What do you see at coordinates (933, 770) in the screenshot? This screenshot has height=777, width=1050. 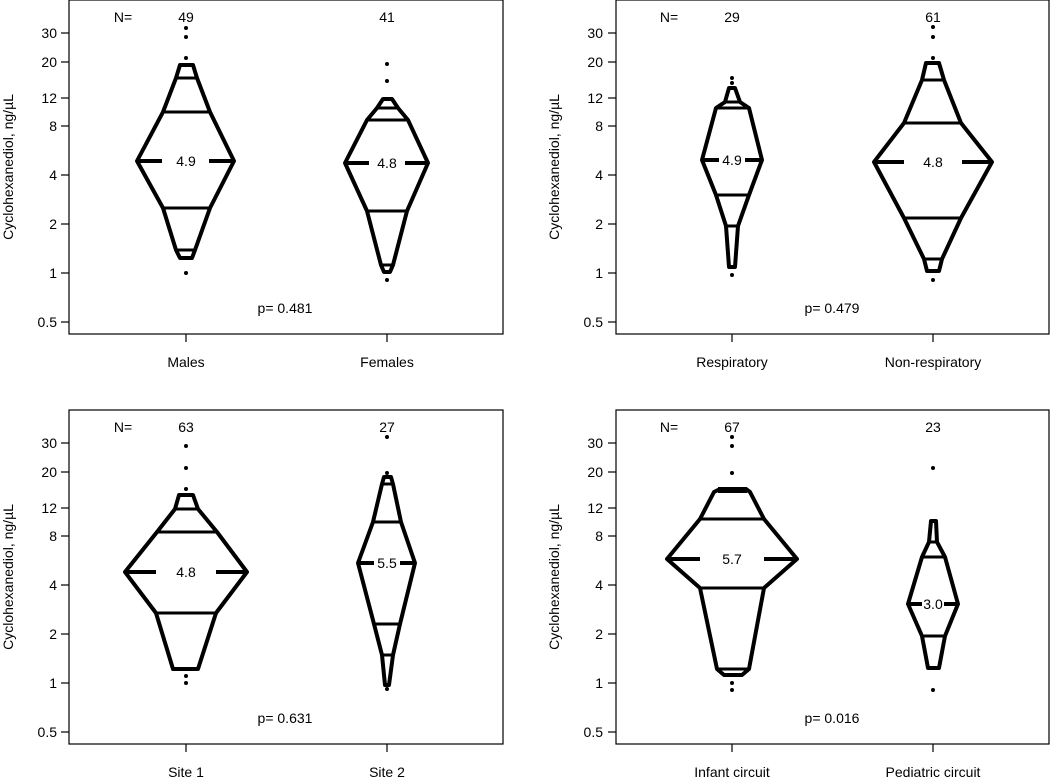 I see `x-label-pediatric-circuit: Pediatric circuit` at bounding box center [933, 770].